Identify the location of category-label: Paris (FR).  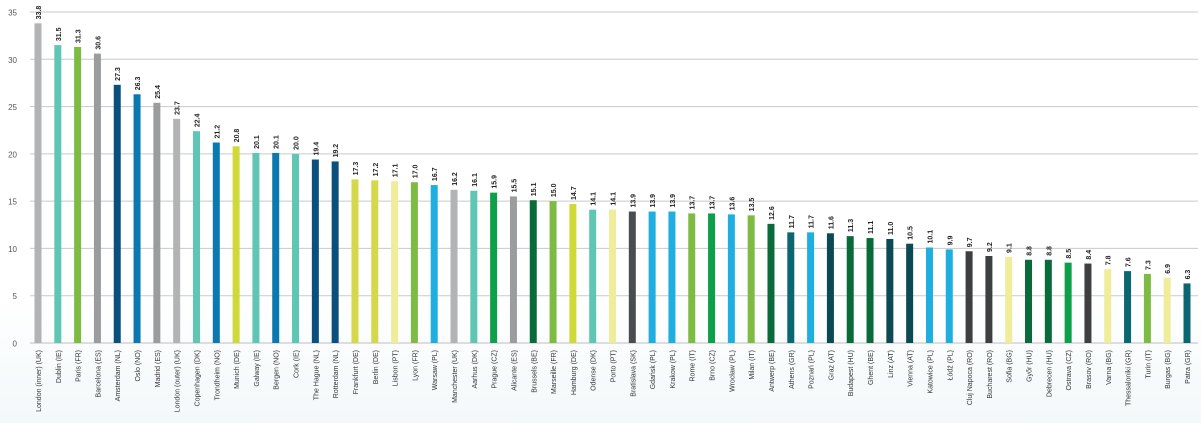
(79, 366).